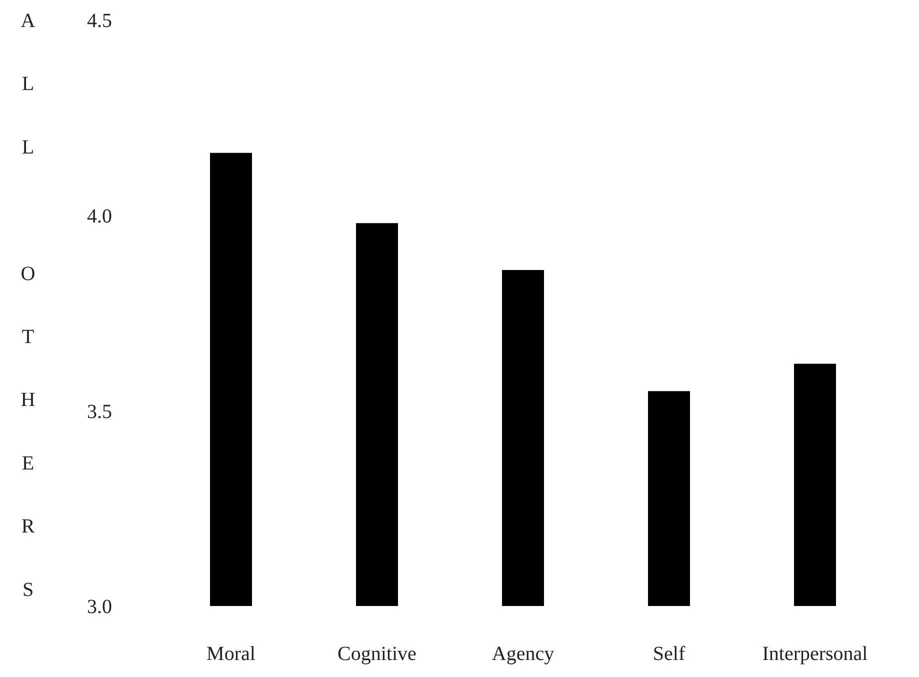 This screenshot has width=919, height=677. What do you see at coordinates (231, 654) in the screenshot?
I see `x-tick-label: Moral` at bounding box center [231, 654].